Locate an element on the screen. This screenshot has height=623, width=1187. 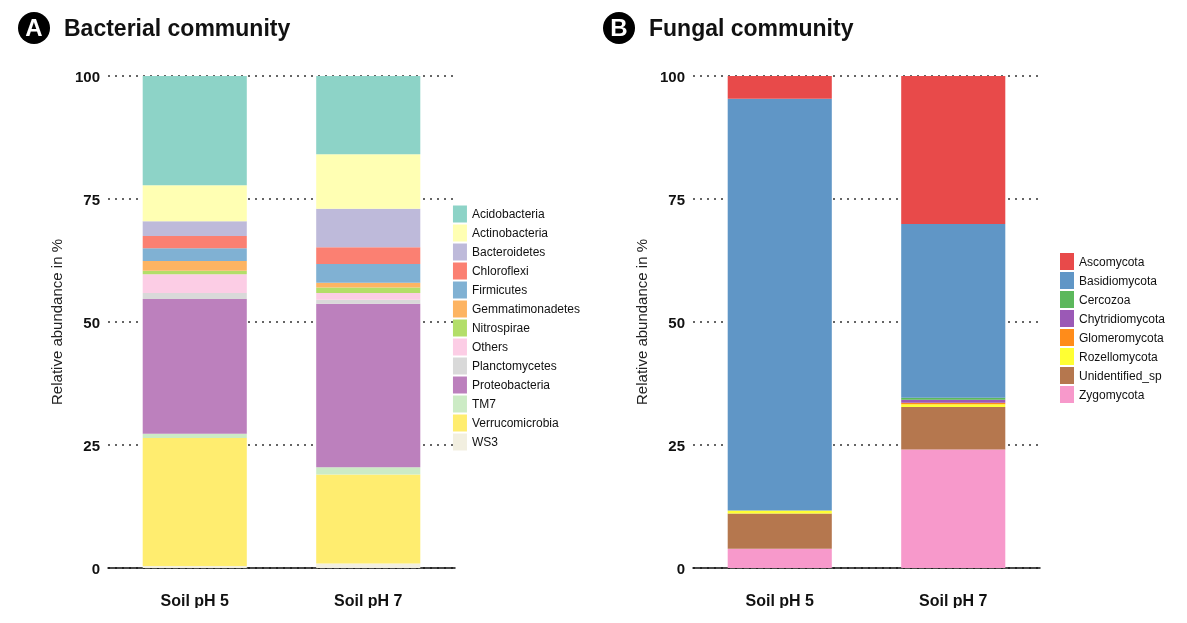
legend-label: Glomeromycota is located at coordinates (1121, 337).